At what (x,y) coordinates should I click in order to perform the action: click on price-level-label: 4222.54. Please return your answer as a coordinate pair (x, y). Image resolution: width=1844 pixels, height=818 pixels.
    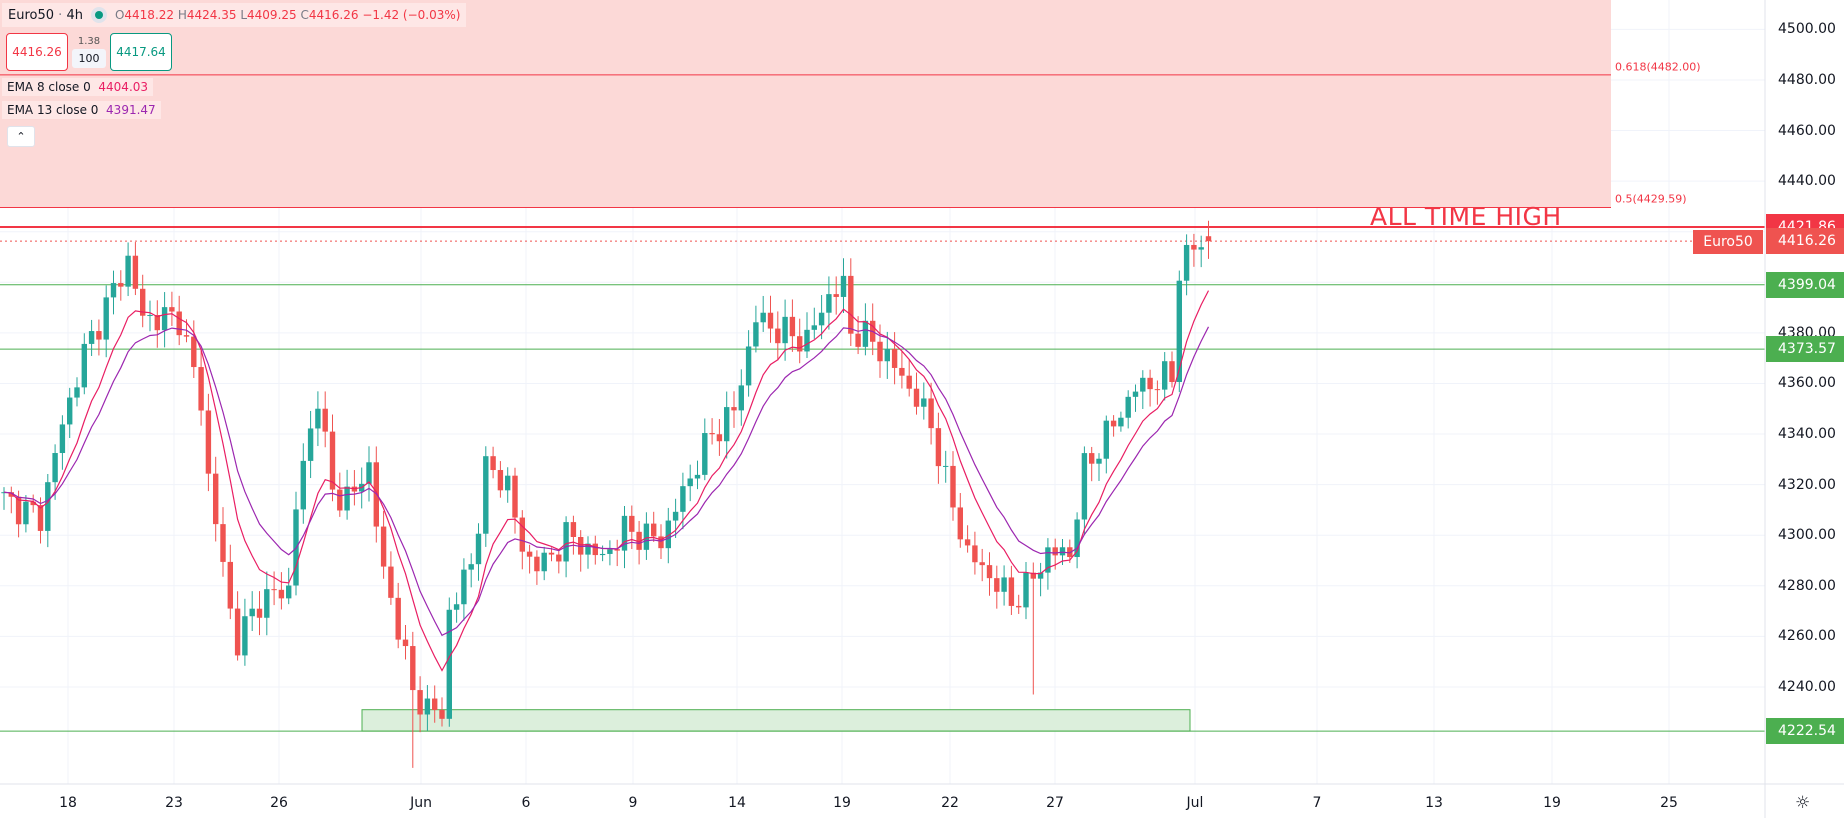
    Looking at the image, I should click on (1805, 731).